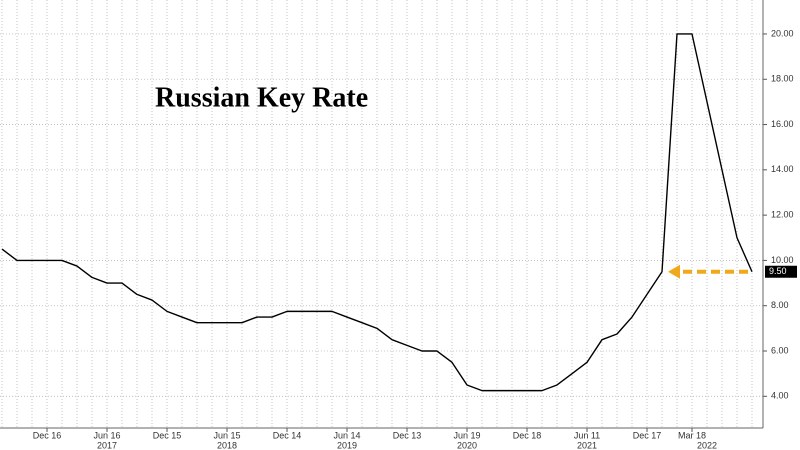 The image size is (800, 450). What do you see at coordinates (347, 445) in the screenshot?
I see `year-label: 2019` at bounding box center [347, 445].